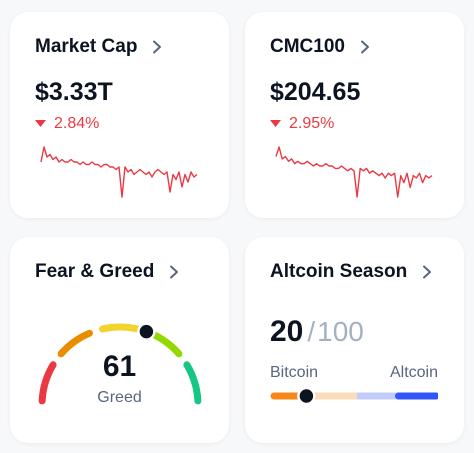  Describe the element at coordinates (192, 383) in the screenshot. I see `gauge-segment-extreme-greed` at that location.